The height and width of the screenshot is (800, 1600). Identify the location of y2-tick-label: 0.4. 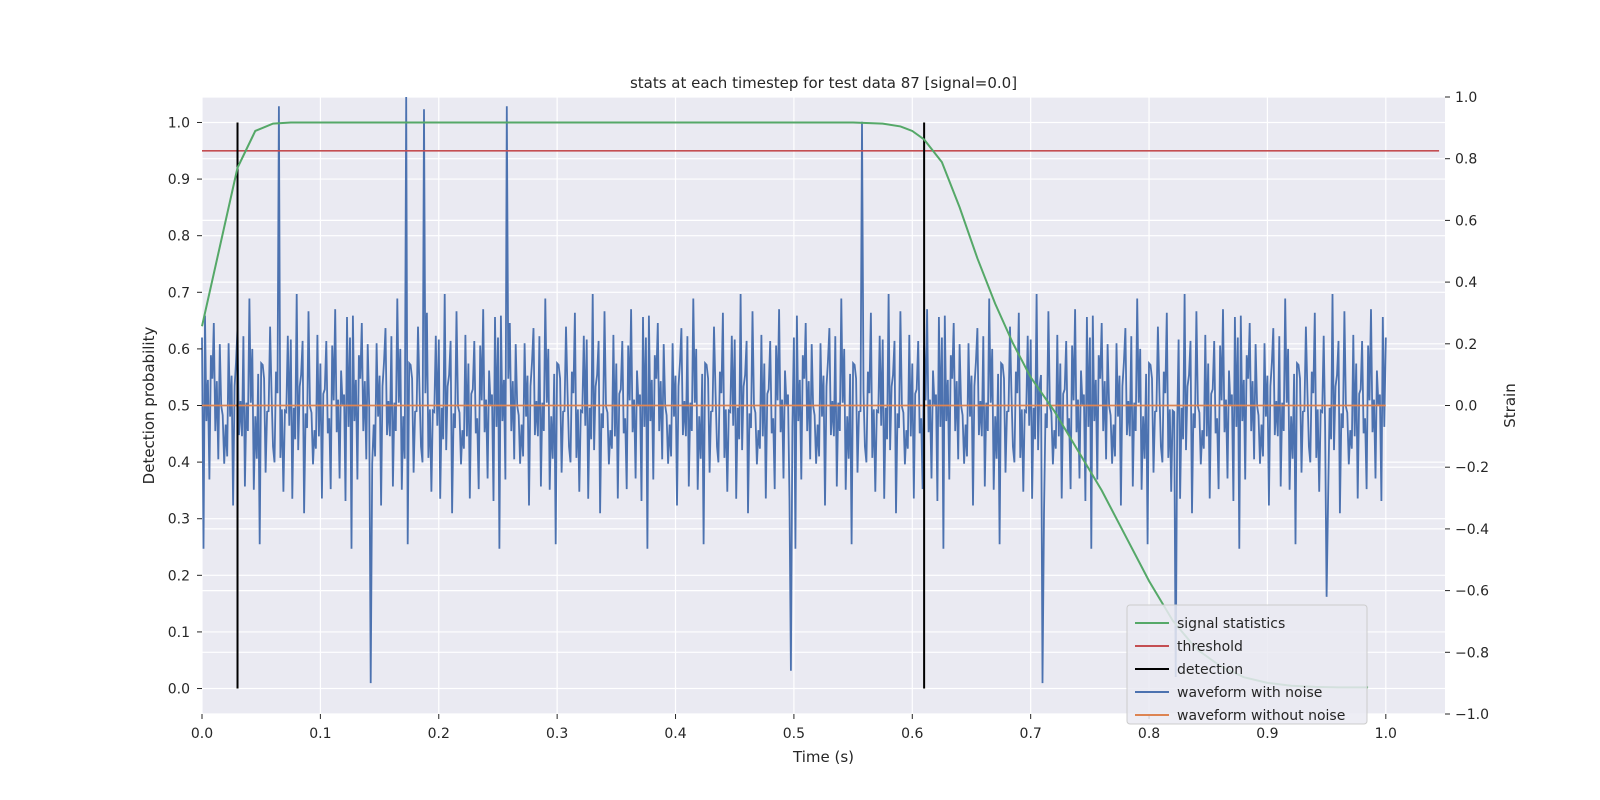
(1466, 283).